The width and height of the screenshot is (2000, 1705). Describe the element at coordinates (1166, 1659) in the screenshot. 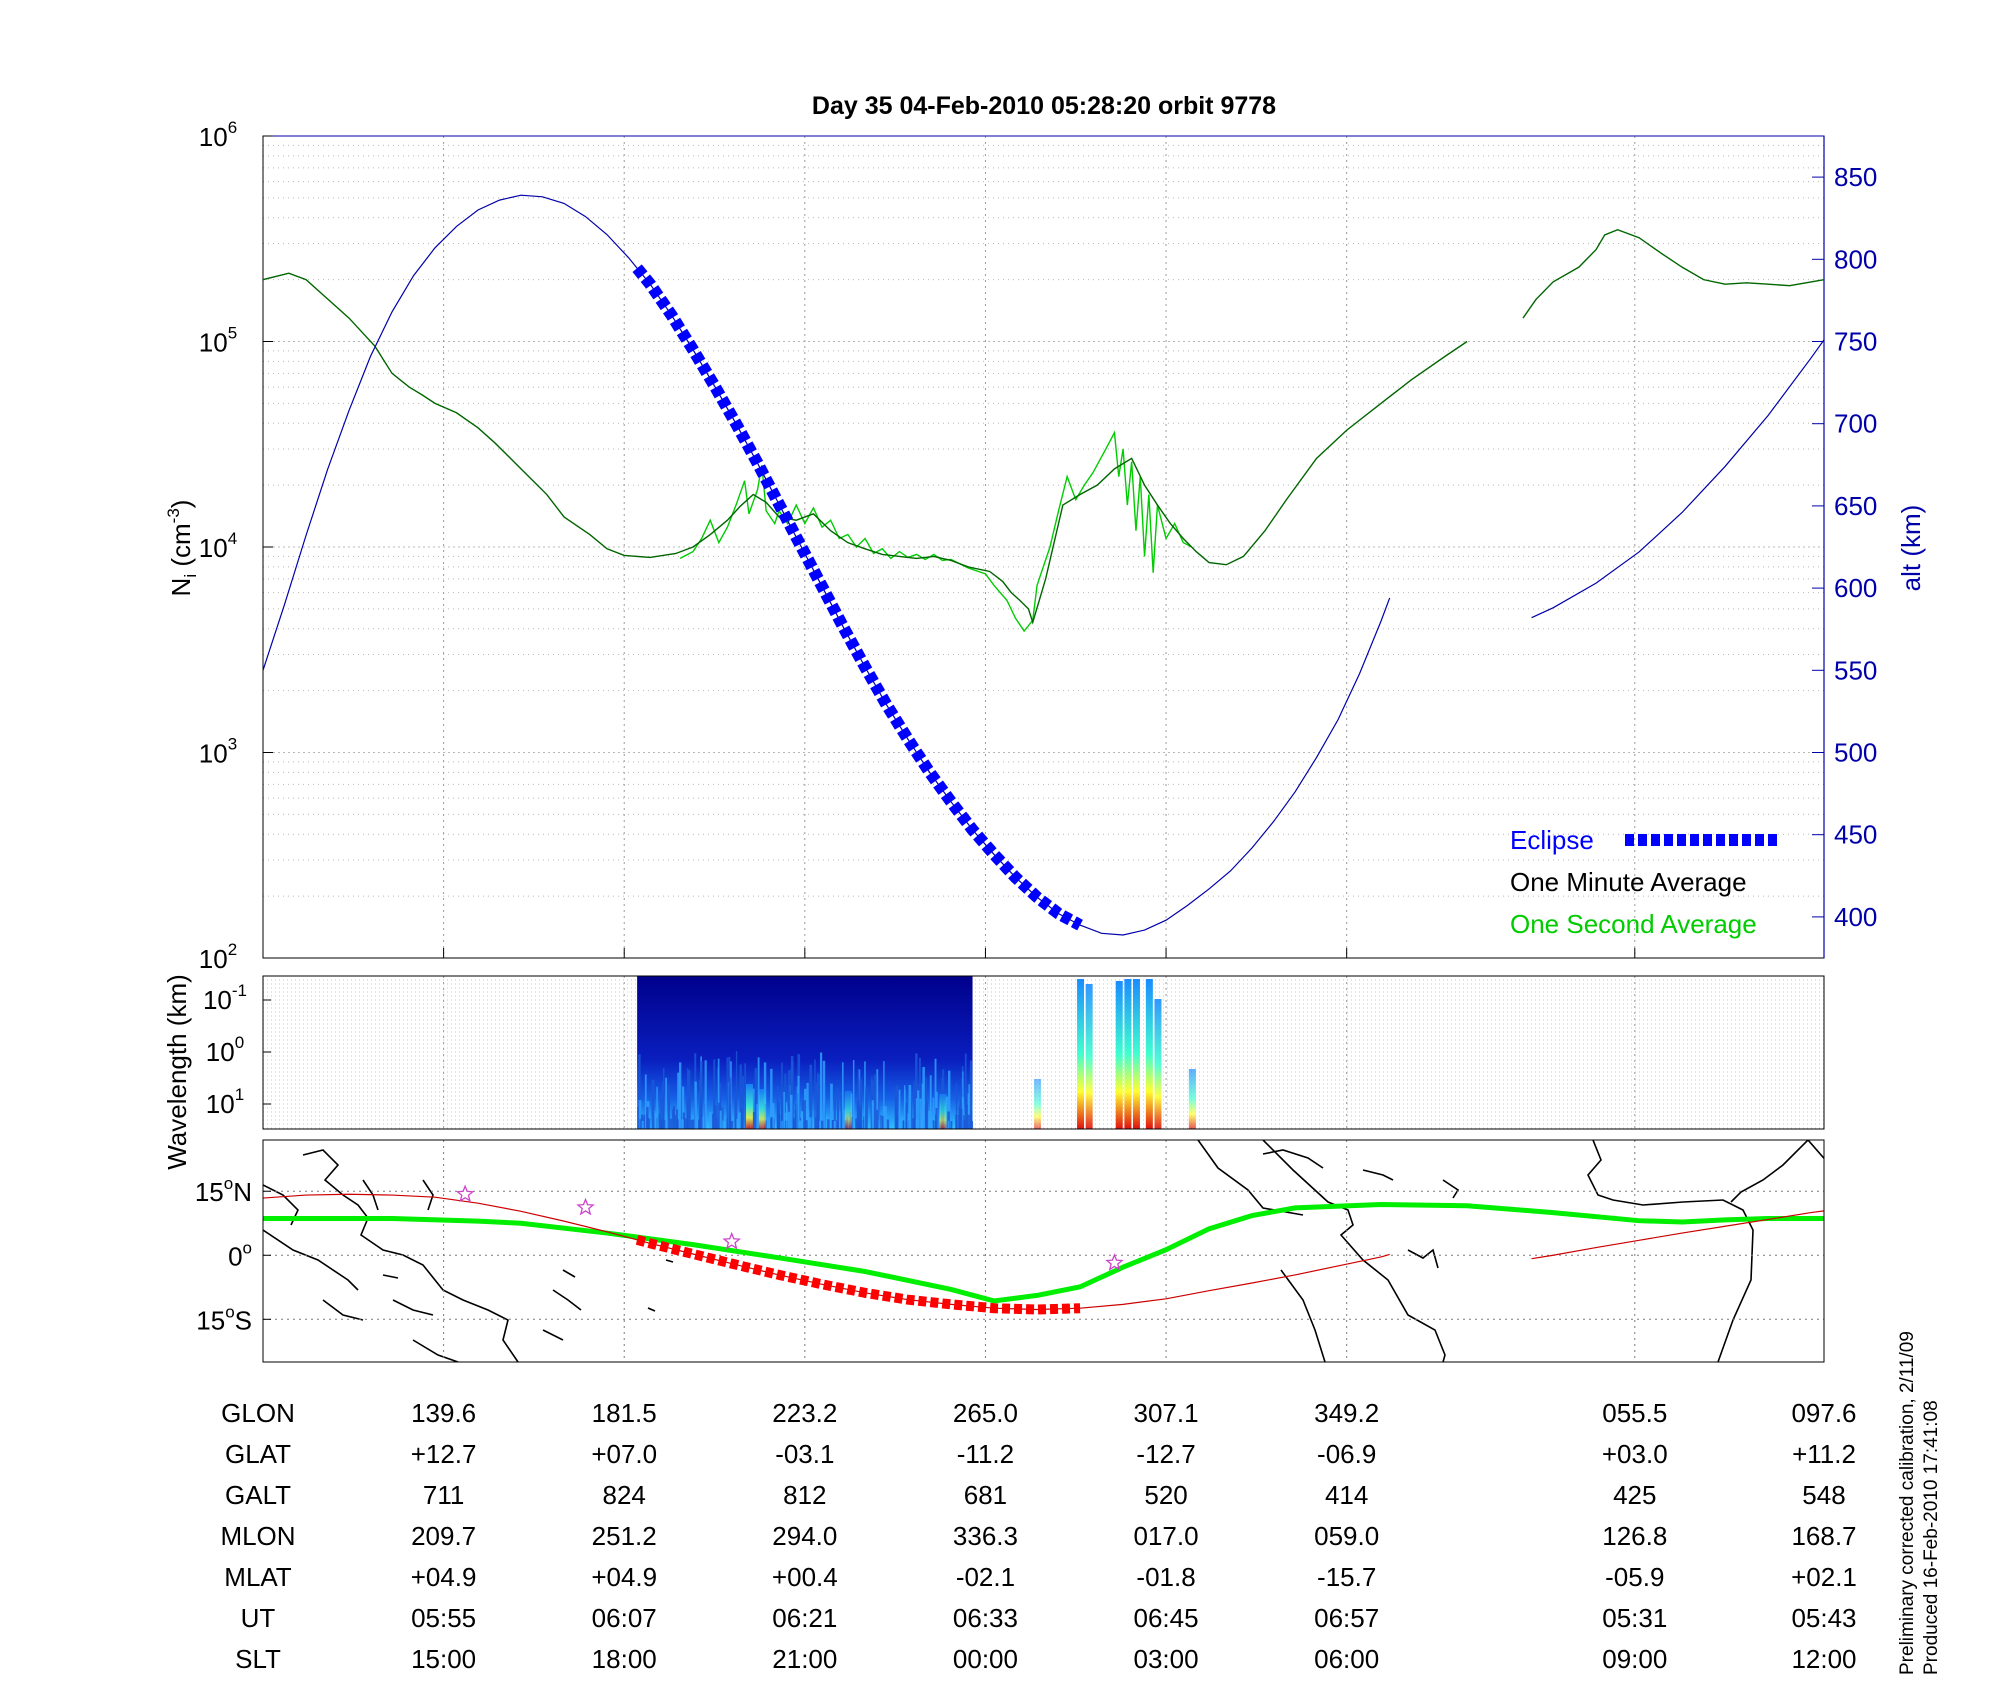

I see `param-cell: 03:00` at that location.